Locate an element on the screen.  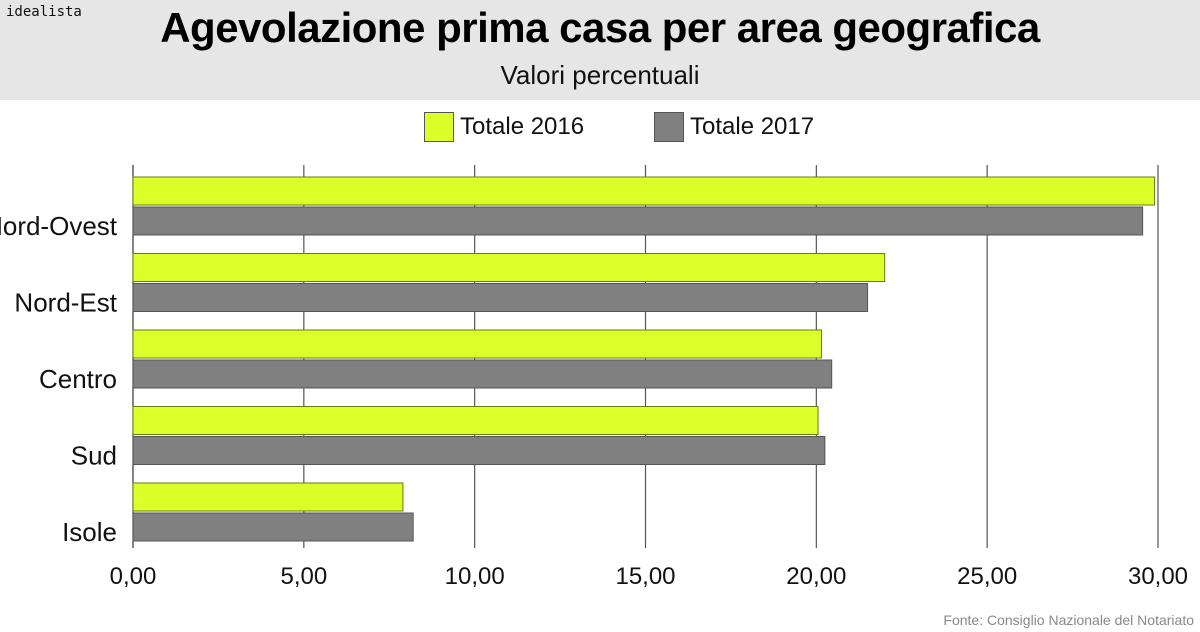
y-category-label: Centro is located at coordinates (78, 379).